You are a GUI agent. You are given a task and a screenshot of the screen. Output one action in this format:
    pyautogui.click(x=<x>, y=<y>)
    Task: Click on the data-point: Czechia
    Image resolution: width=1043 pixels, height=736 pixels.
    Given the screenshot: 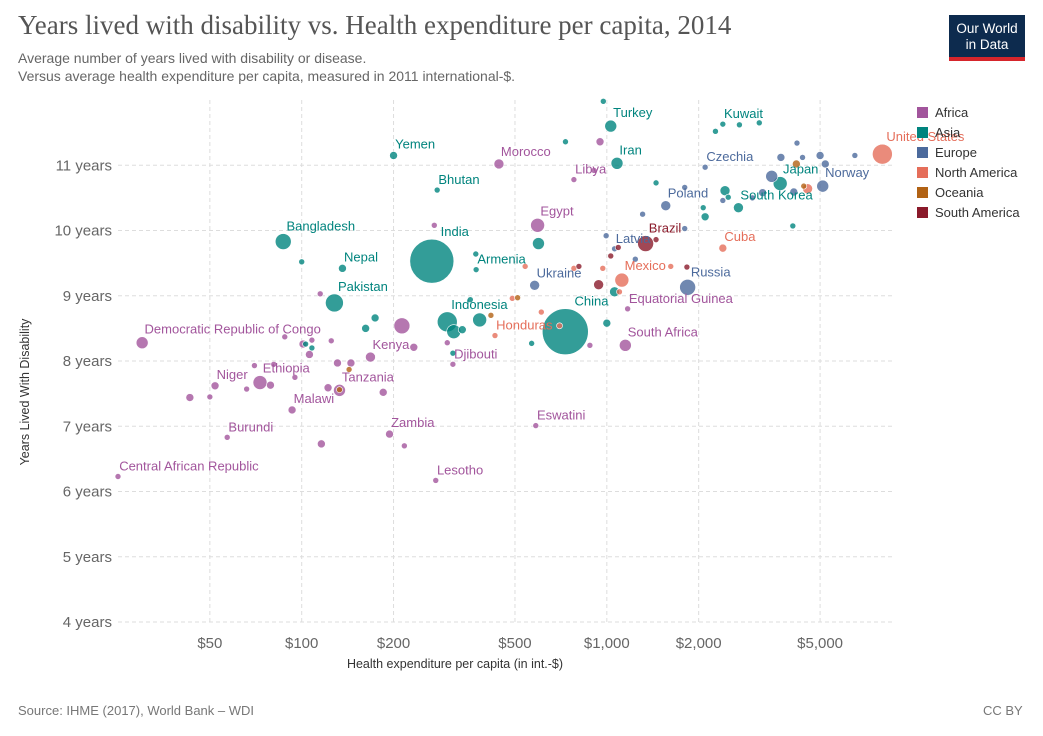 What is the action you would take?
    pyautogui.click(x=705, y=167)
    